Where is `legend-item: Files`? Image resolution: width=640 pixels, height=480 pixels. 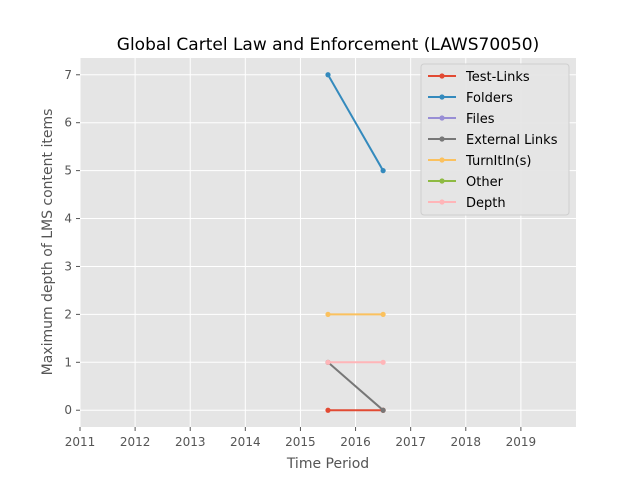
legend-item: Files is located at coordinates (461, 119).